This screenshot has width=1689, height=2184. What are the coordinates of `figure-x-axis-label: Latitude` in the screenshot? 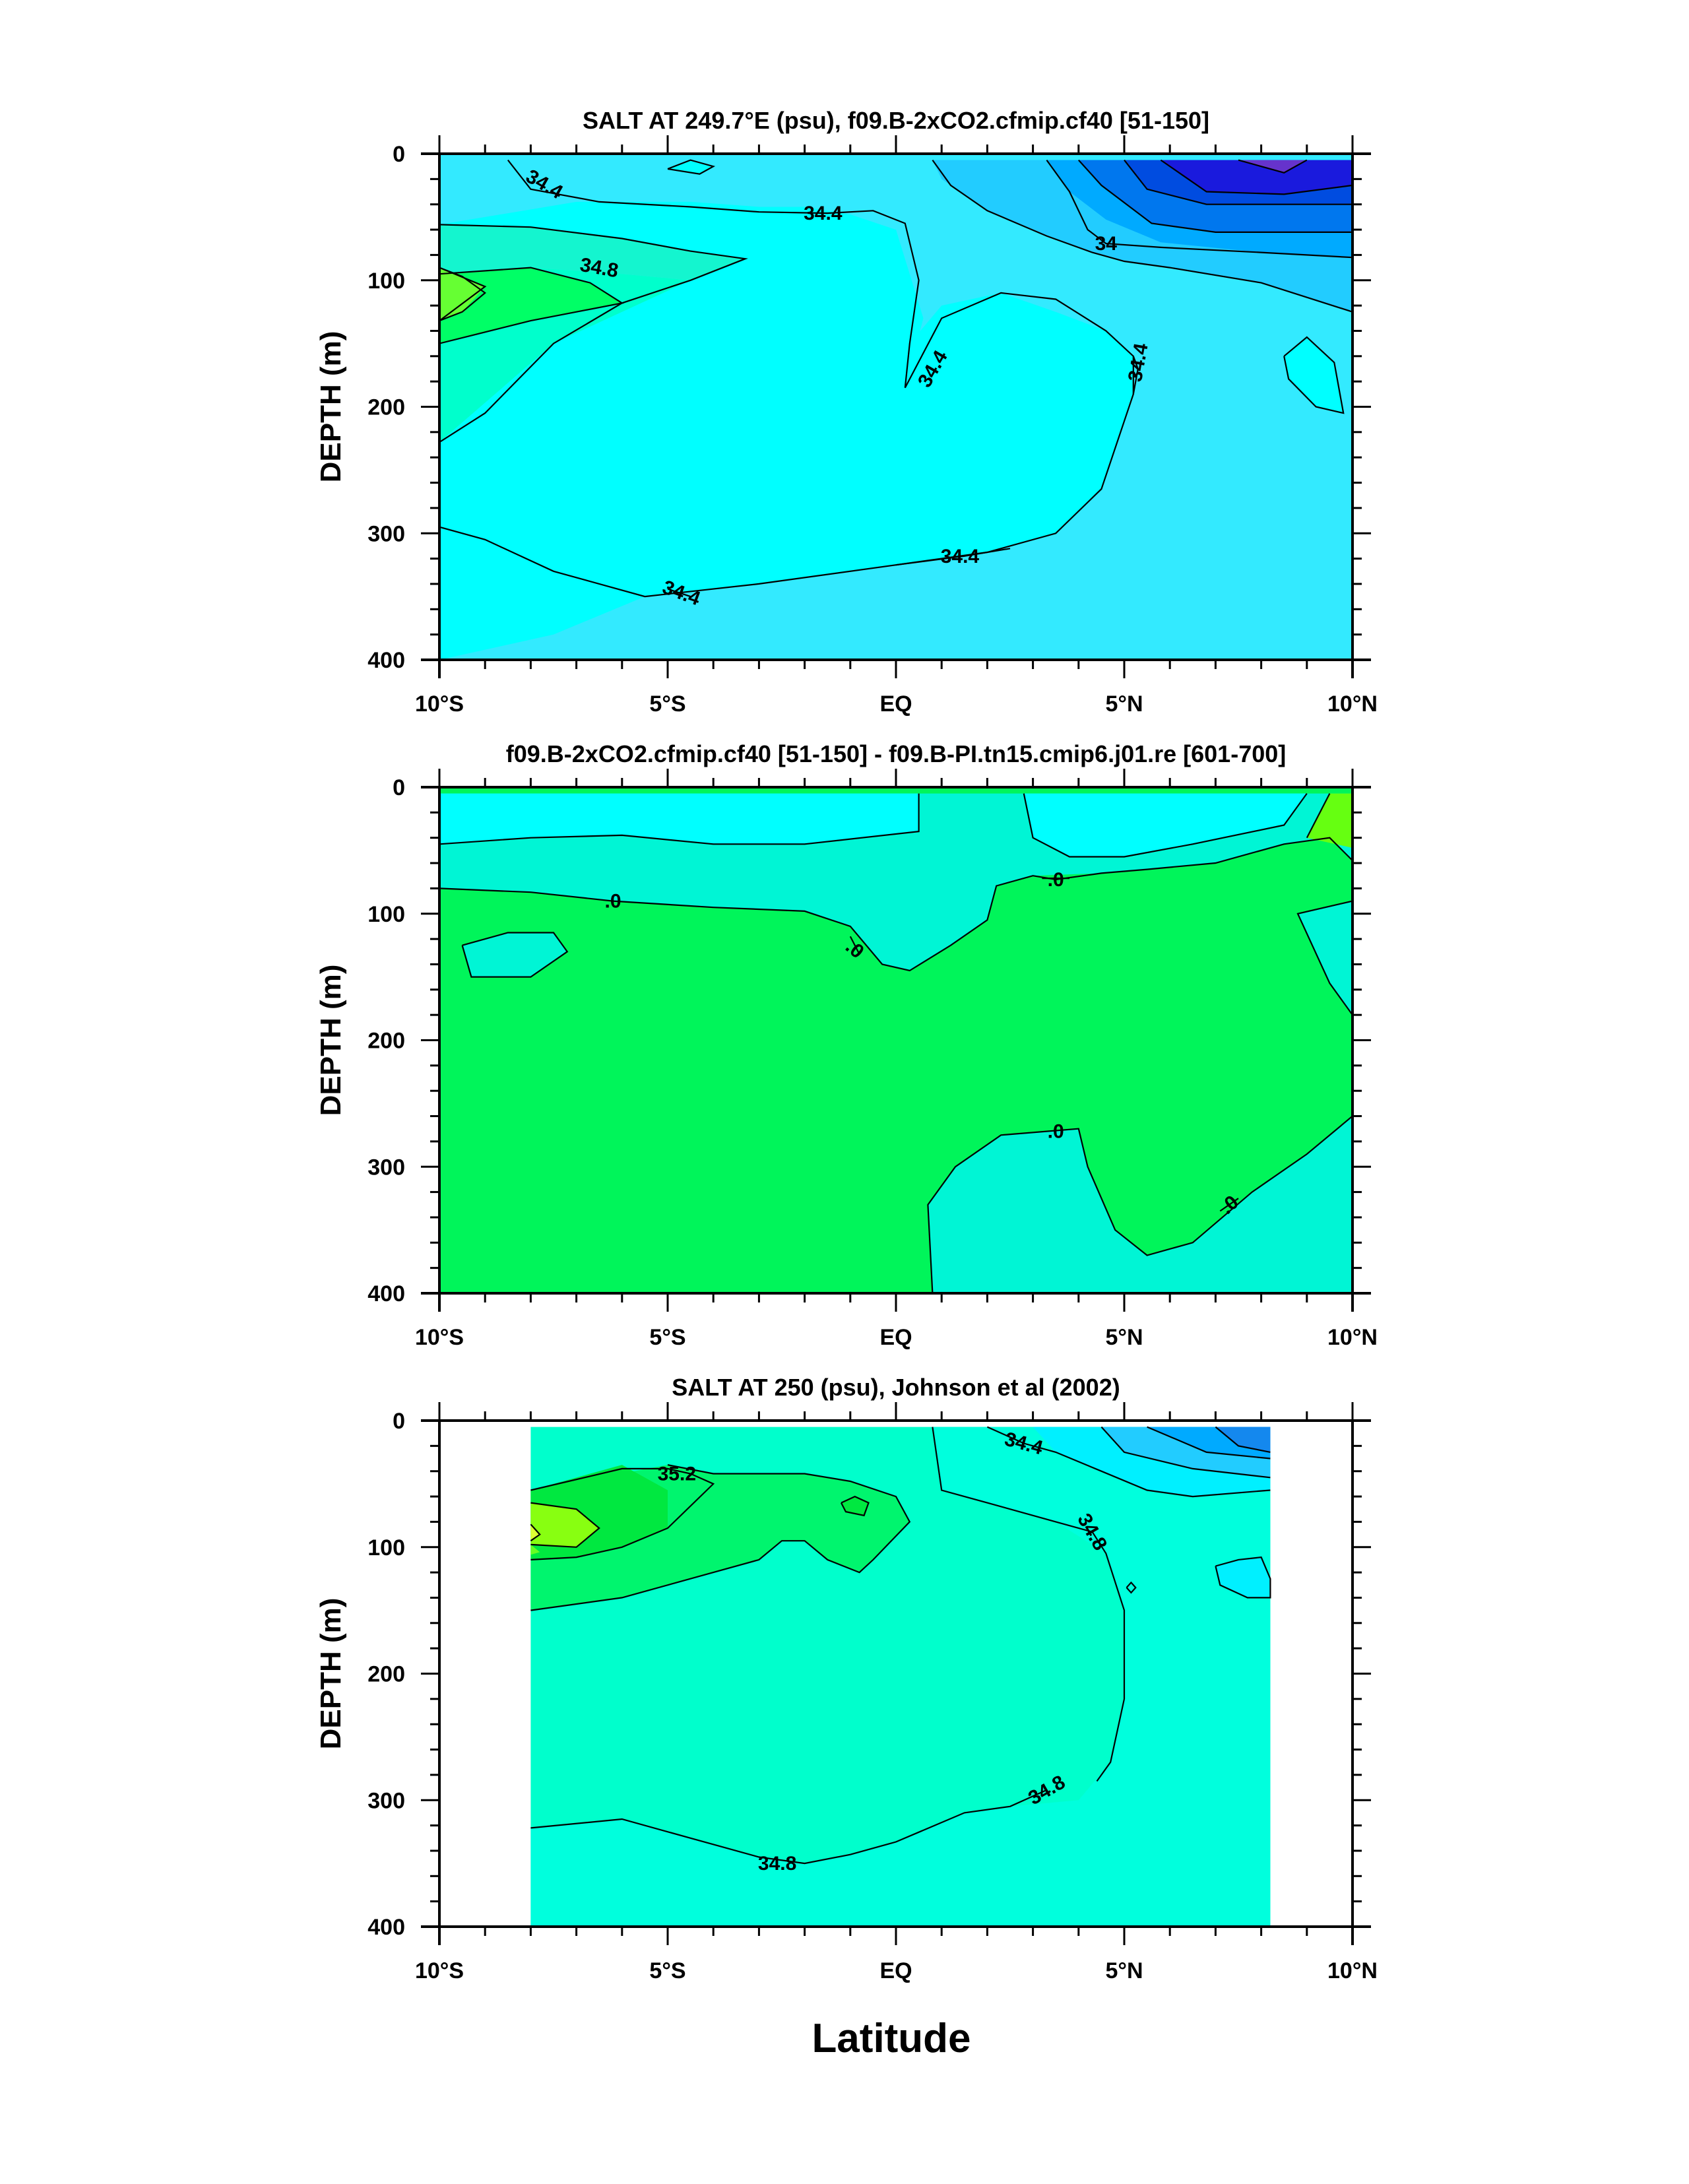 It's located at (892, 2038).